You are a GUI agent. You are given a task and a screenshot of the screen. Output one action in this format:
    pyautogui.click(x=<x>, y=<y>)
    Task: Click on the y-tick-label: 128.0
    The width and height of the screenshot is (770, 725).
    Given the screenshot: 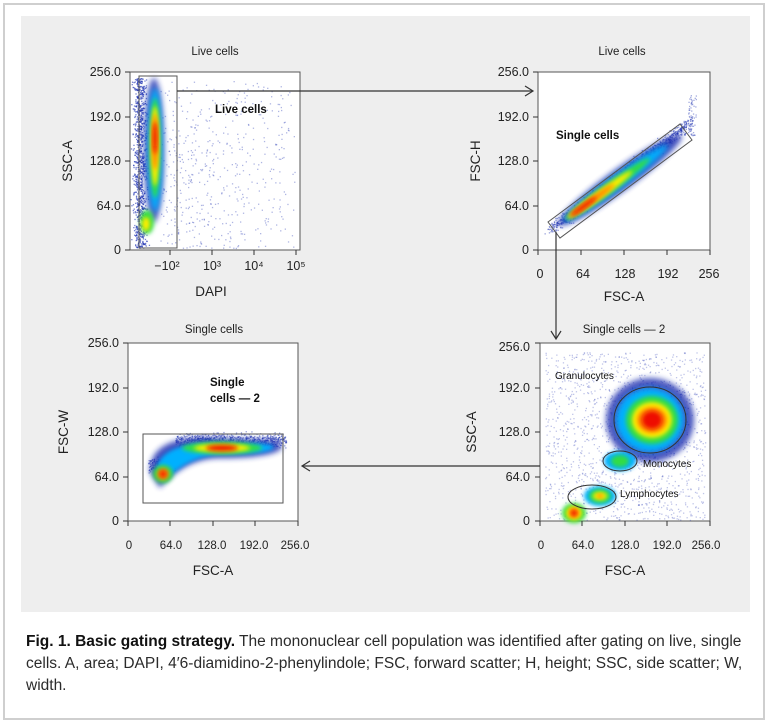 What is the action you would take?
    pyautogui.click(x=103, y=432)
    